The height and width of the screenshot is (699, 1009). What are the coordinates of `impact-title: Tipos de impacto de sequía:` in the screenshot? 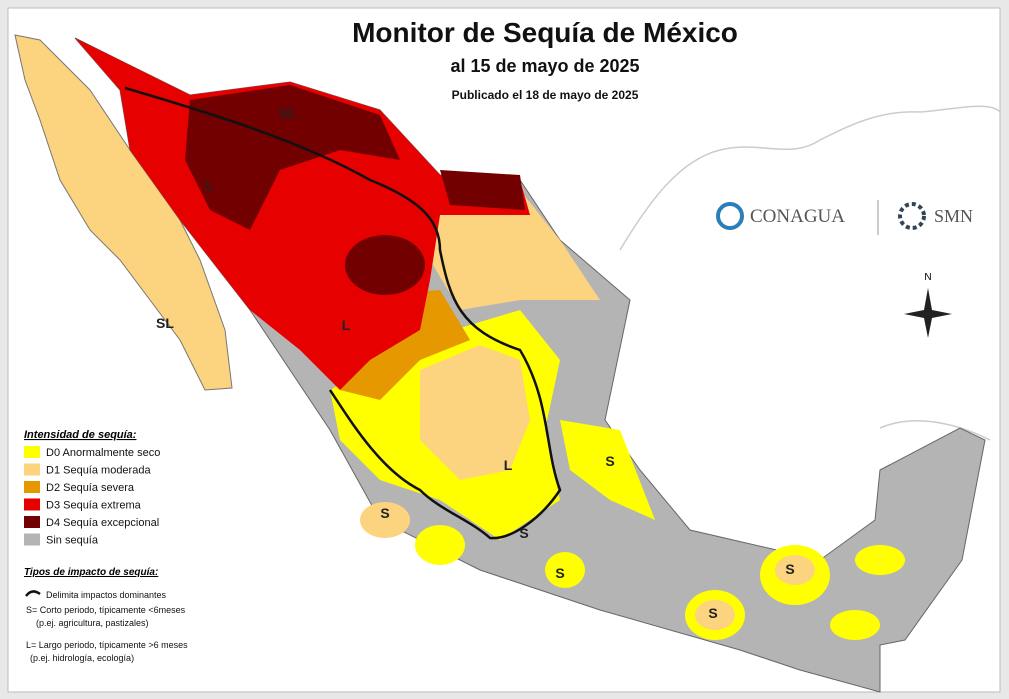 It's located at (91, 572).